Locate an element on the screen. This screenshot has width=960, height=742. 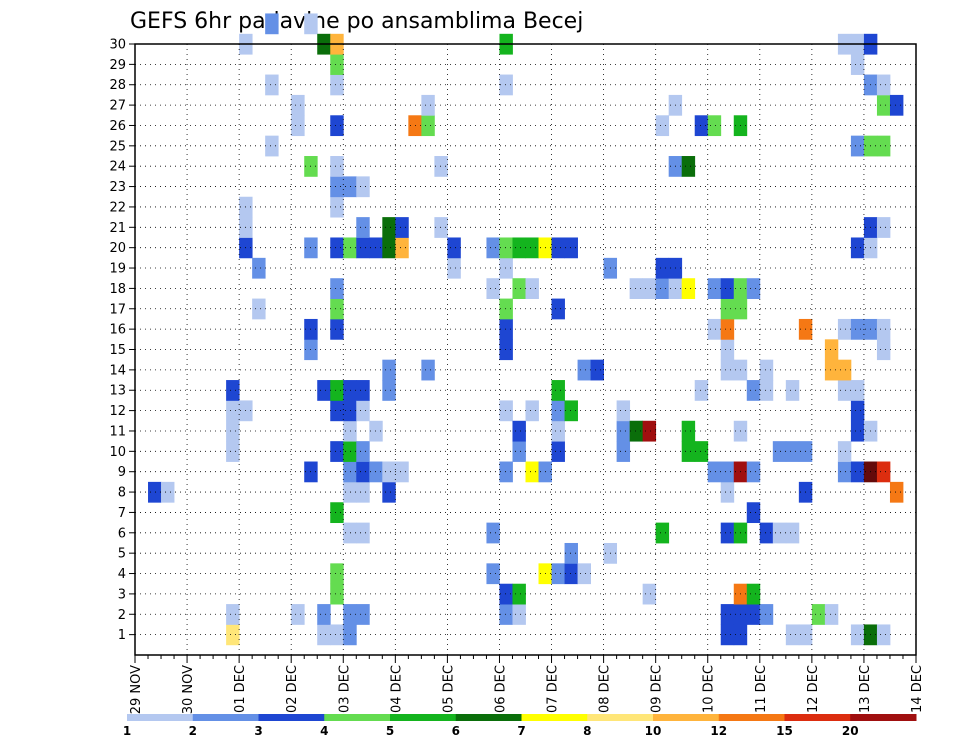
y-tick-label: 29 is located at coordinates (117, 65).